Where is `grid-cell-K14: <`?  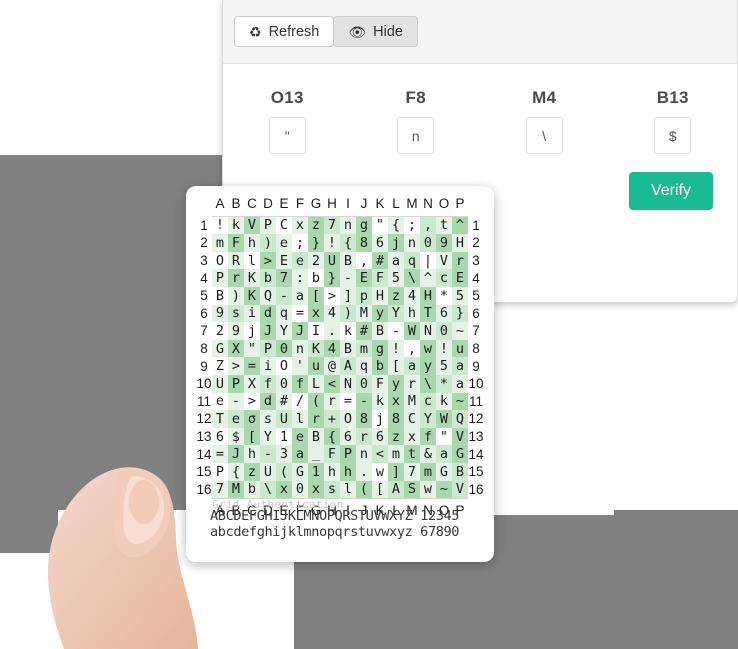 grid-cell-K14: < is located at coordinates (380, 454).